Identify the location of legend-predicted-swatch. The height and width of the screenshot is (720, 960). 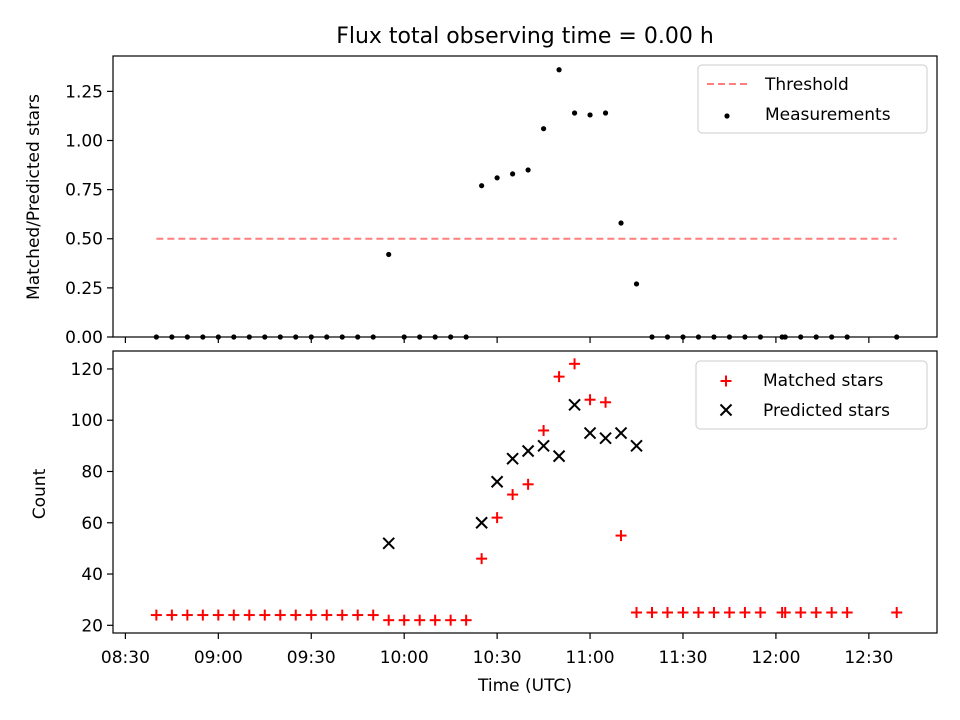
(726, 410).